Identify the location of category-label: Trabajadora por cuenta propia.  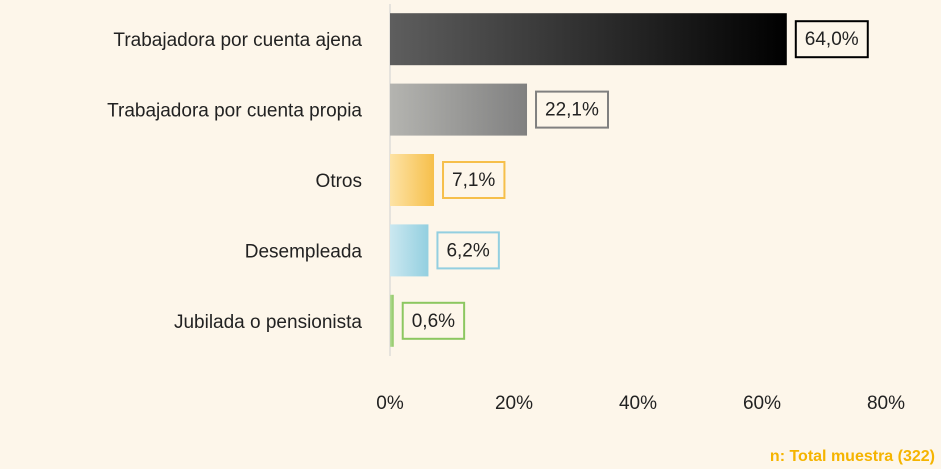
(234, 111).